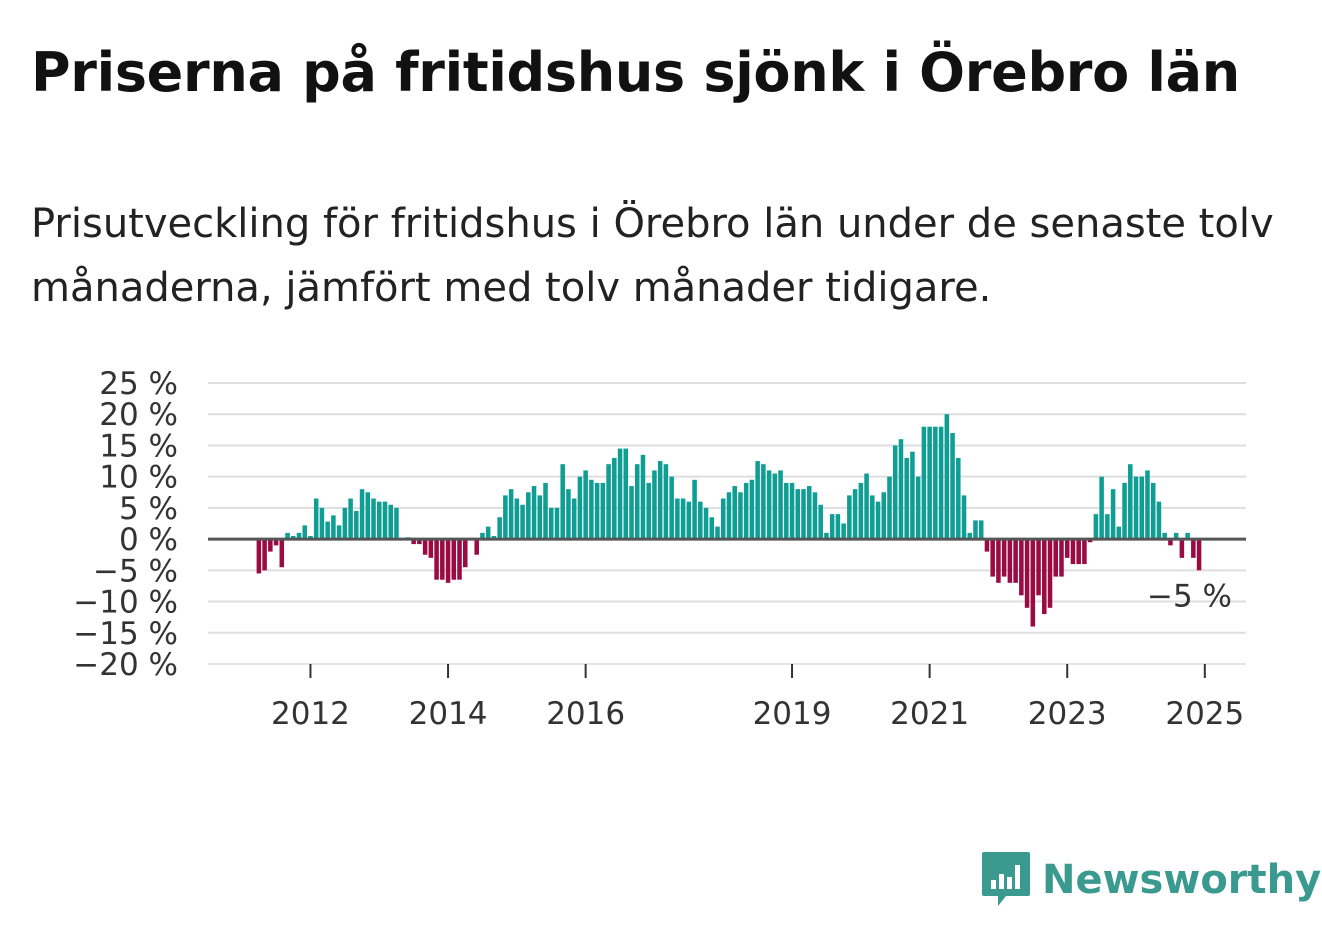 Image resolution: width=1322 pixels, height=939 pixels. What do you see at coordinates (125, 634) in the screenshot?
I see `y-tick-label: −15 %` at bounding box center [125, 634].